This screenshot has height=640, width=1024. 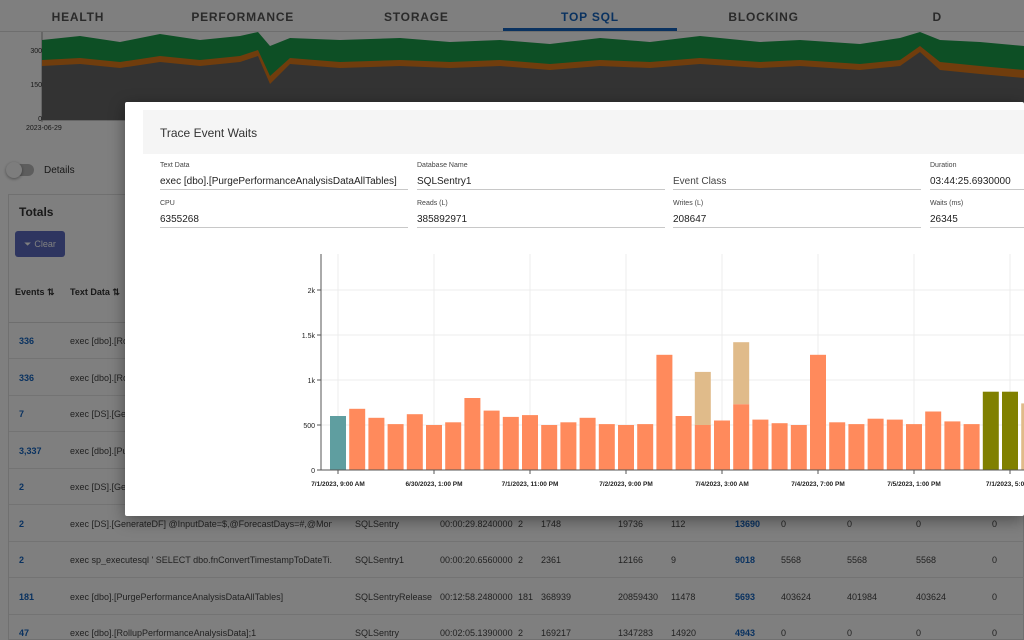 What do you see at coordinates (313, 471) in the screenshot?
I see `y-tick-label: 0` at bounding box center [313, 471].